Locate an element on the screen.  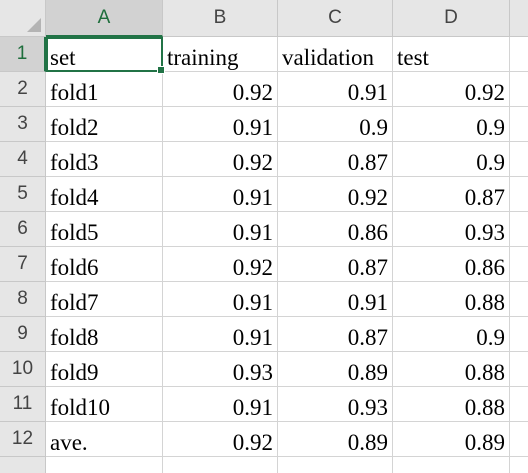
cell-a8: fold7 is located at coordinates (104, 299).